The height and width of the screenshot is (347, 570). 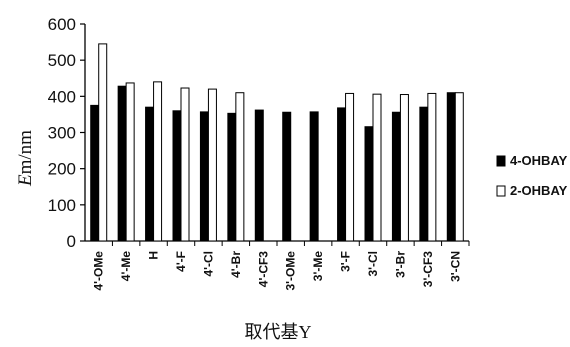 What do you see at coordinates (501, 161) in the screenshot?
I see `legend-swatch-4-ohbay` at bounding box center [501, 161].